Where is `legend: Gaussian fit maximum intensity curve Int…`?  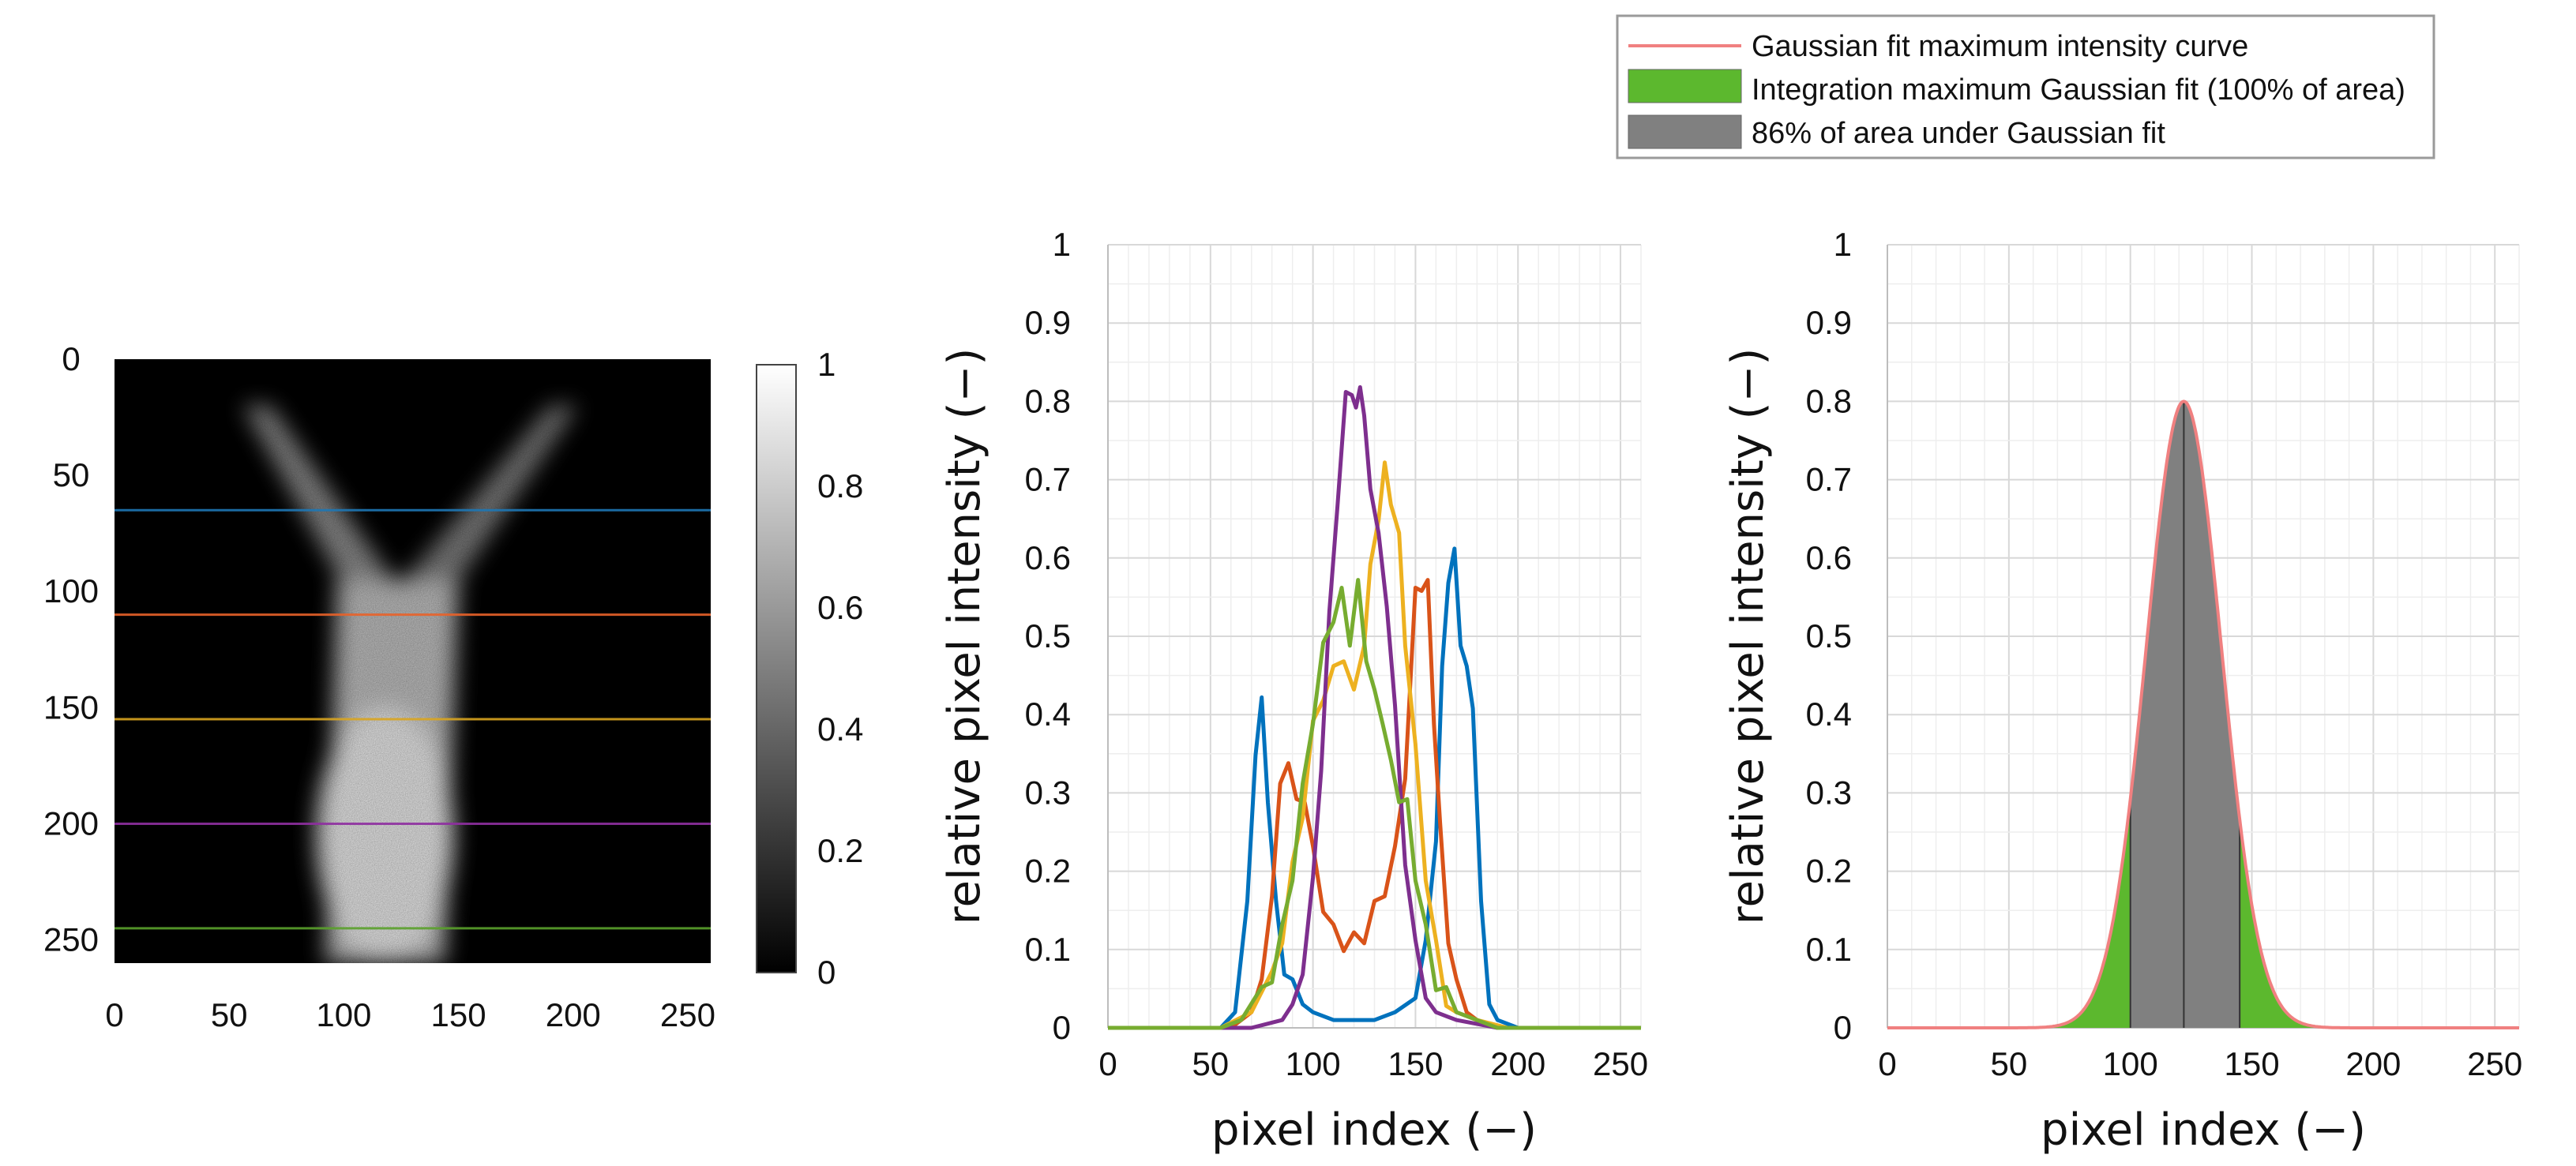
legend: Gaussian fit maximum intensity curve Int… is located at coordinates (2025, 86).